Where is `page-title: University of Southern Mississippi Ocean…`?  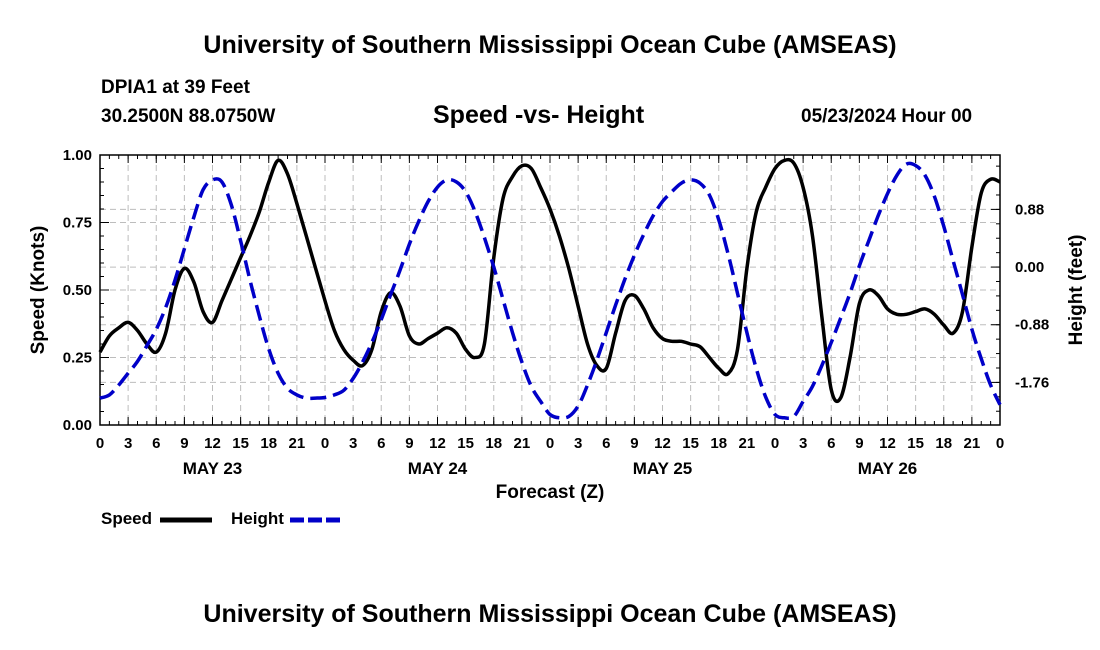
page-title: University of Southern Mississippi Ocean… is located at coordinates (550, 45).